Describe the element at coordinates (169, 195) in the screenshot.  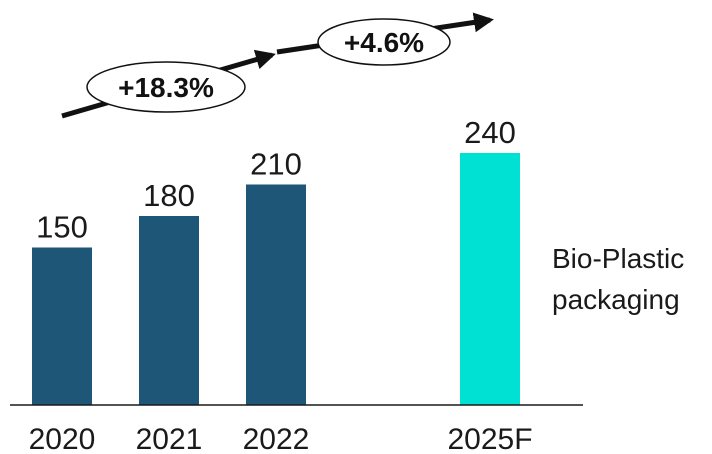
I see `value-label-2021: 180` at that location.